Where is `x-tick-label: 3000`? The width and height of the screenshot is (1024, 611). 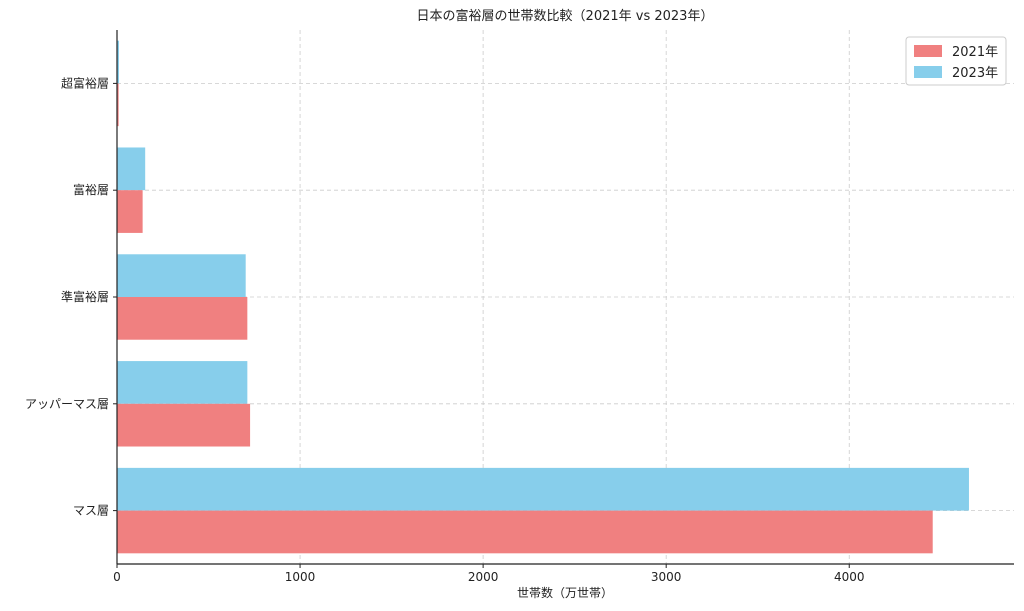
x-tick-label: 3000 is located at coordinates (666, 577).